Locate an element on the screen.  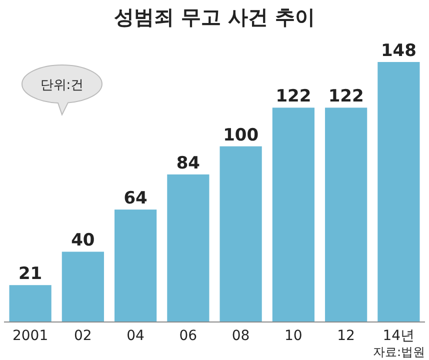
data-label: 64 is located at coordinates (136, 198).